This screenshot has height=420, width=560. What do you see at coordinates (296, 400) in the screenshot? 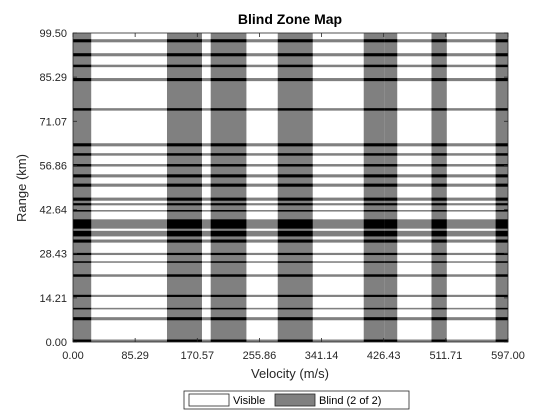
I see `legend: Visible Blind (2 of 2)` at bounding box center [296, 400].